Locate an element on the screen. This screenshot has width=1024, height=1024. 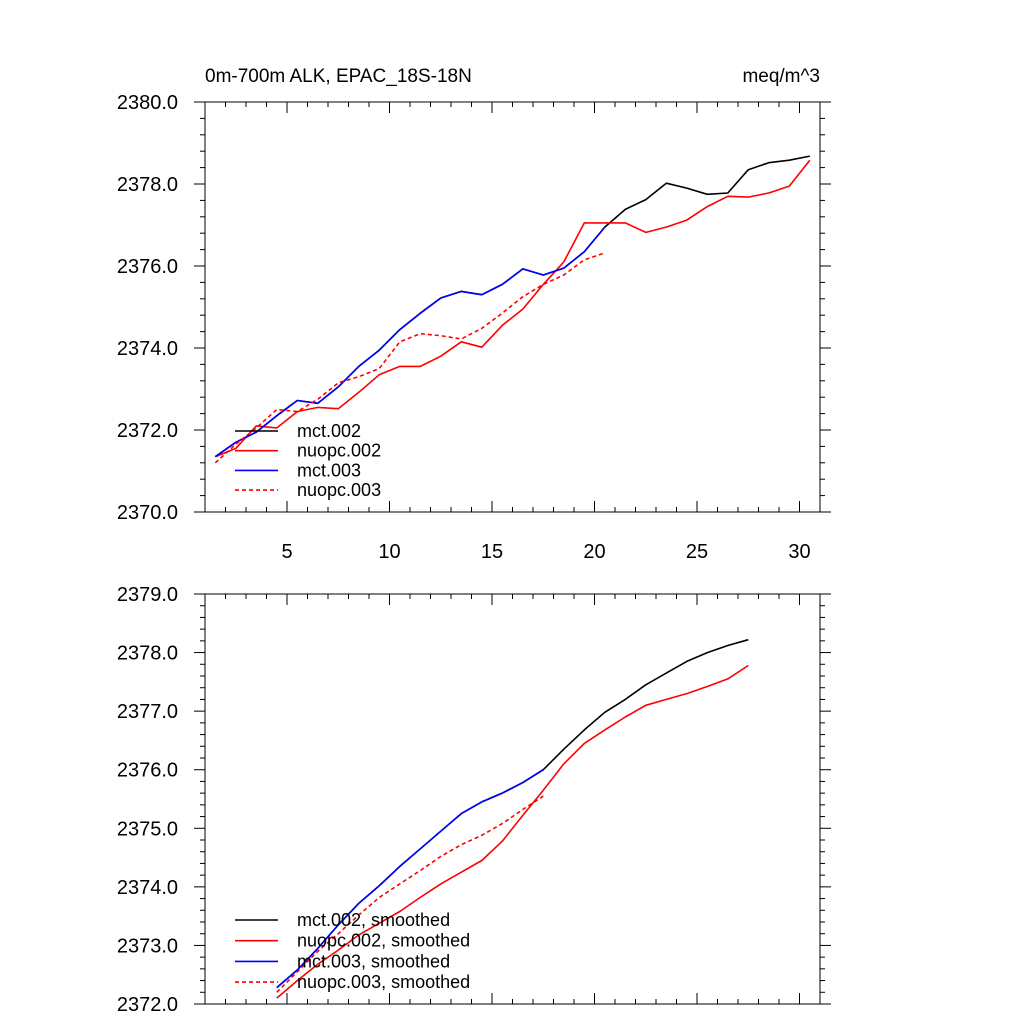
y-tick-label: 2380.0 is located at coordinates (147, 103).